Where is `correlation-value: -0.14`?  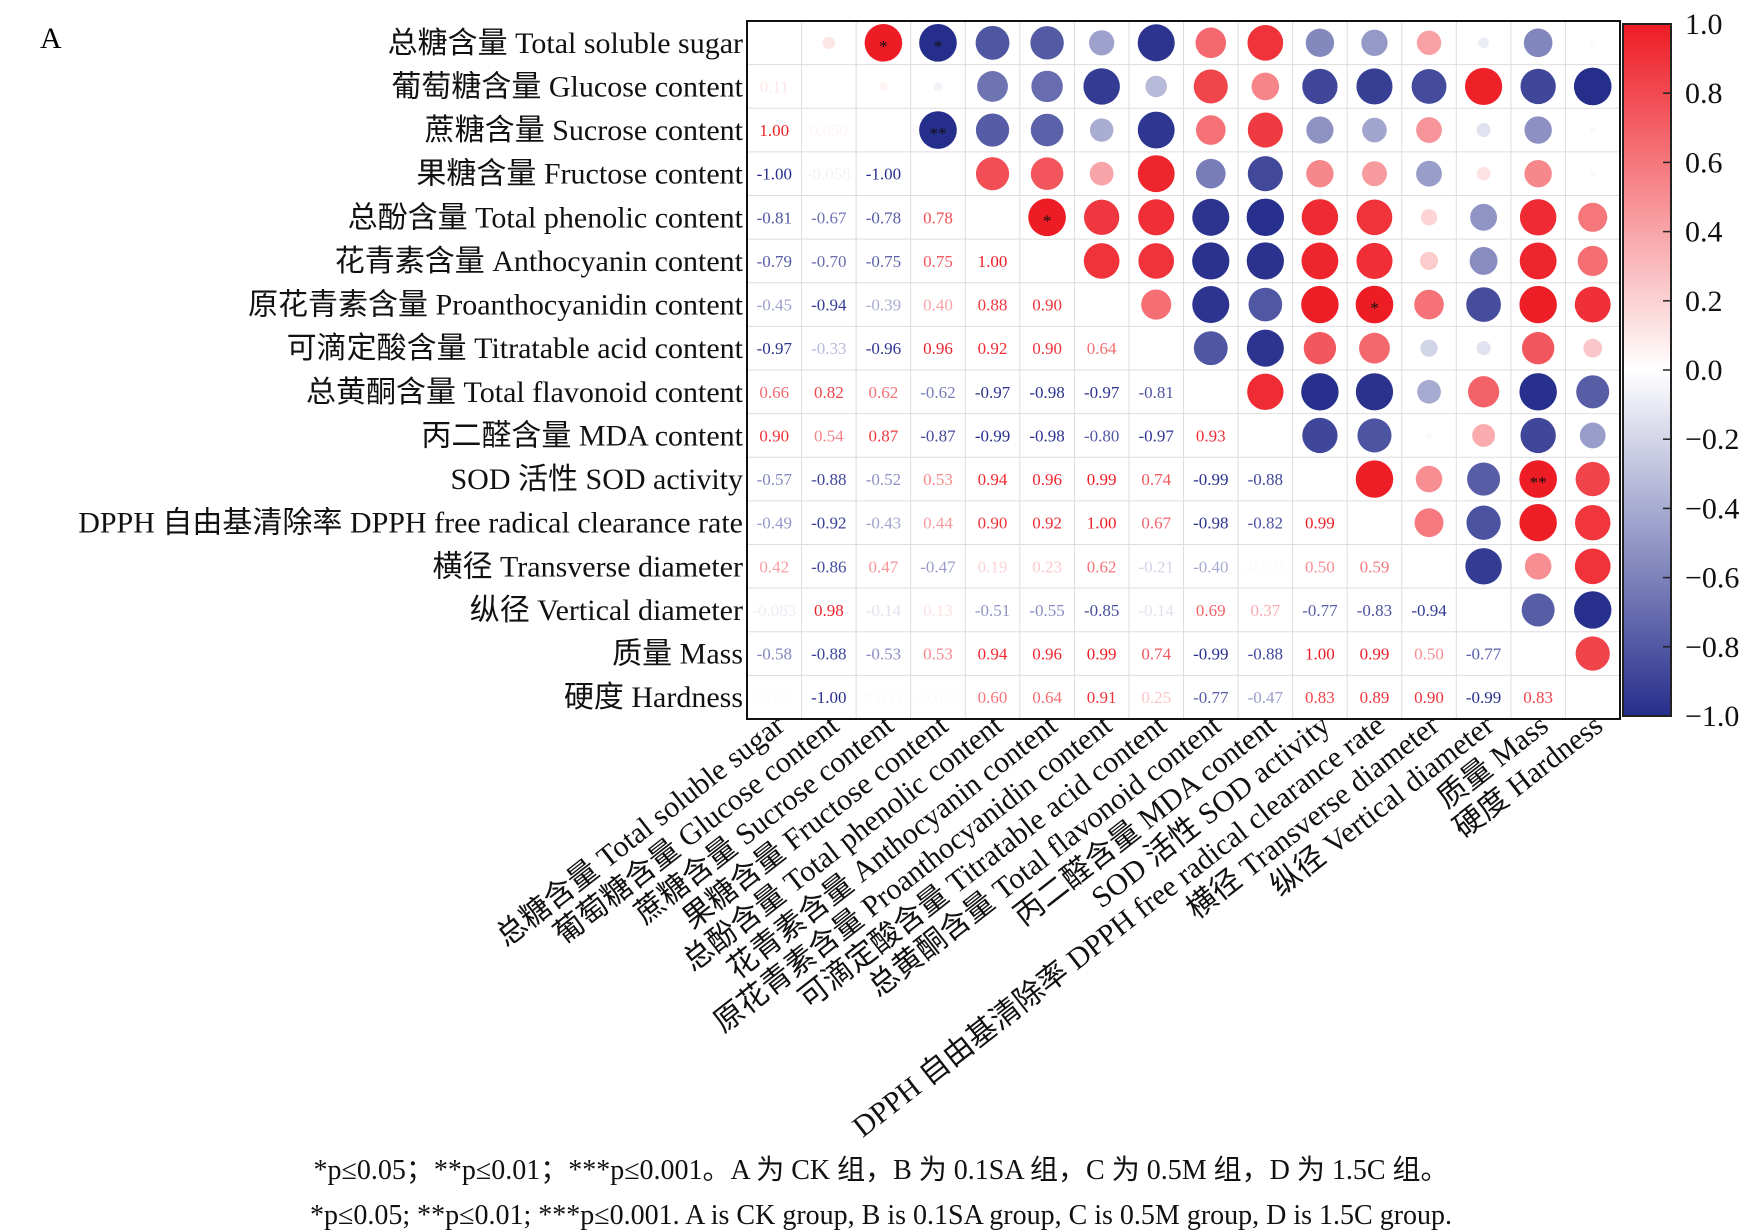 correlation-value: -0.14 is located at coordinates (884, 610).